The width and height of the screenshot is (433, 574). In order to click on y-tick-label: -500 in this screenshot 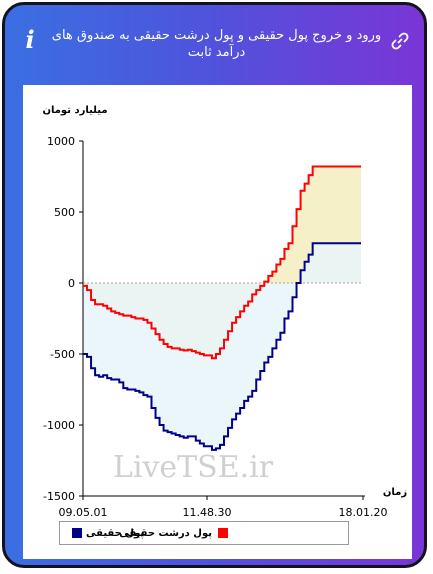, I will do `click(62, 354)`.